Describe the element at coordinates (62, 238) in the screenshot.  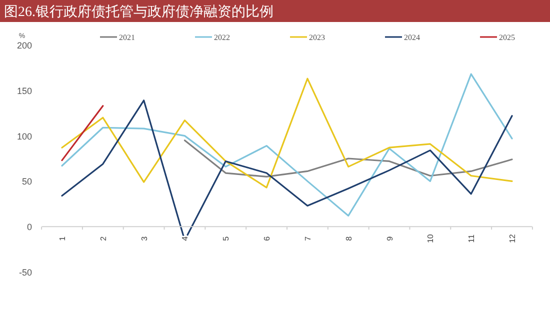
I see `x-tick-label: 1` at that location.